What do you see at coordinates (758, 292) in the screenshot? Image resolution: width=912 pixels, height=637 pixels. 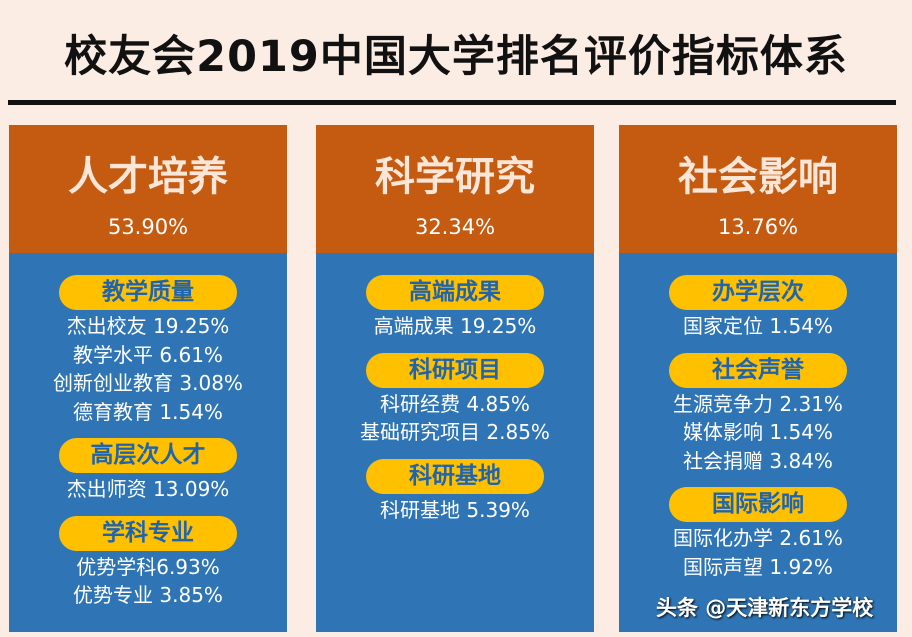 I see `subcategory-label: 办学层次` at bounding box center [758, 292].